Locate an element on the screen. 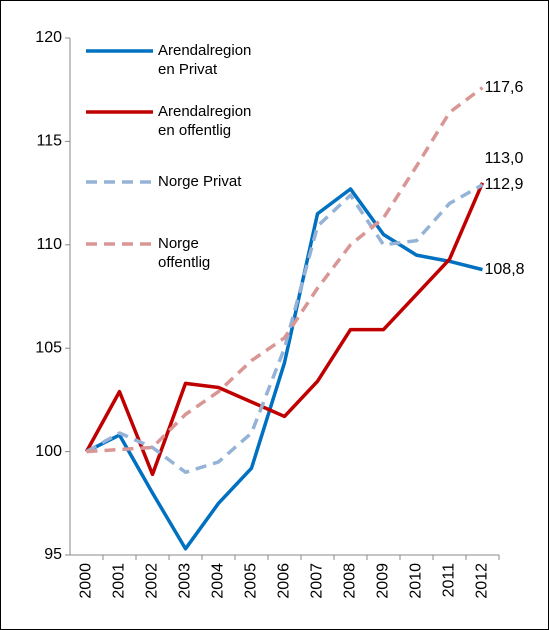 This screenshot has width=549, height=630. x-tick-label: 2006 is located at coordinates (284, 581).